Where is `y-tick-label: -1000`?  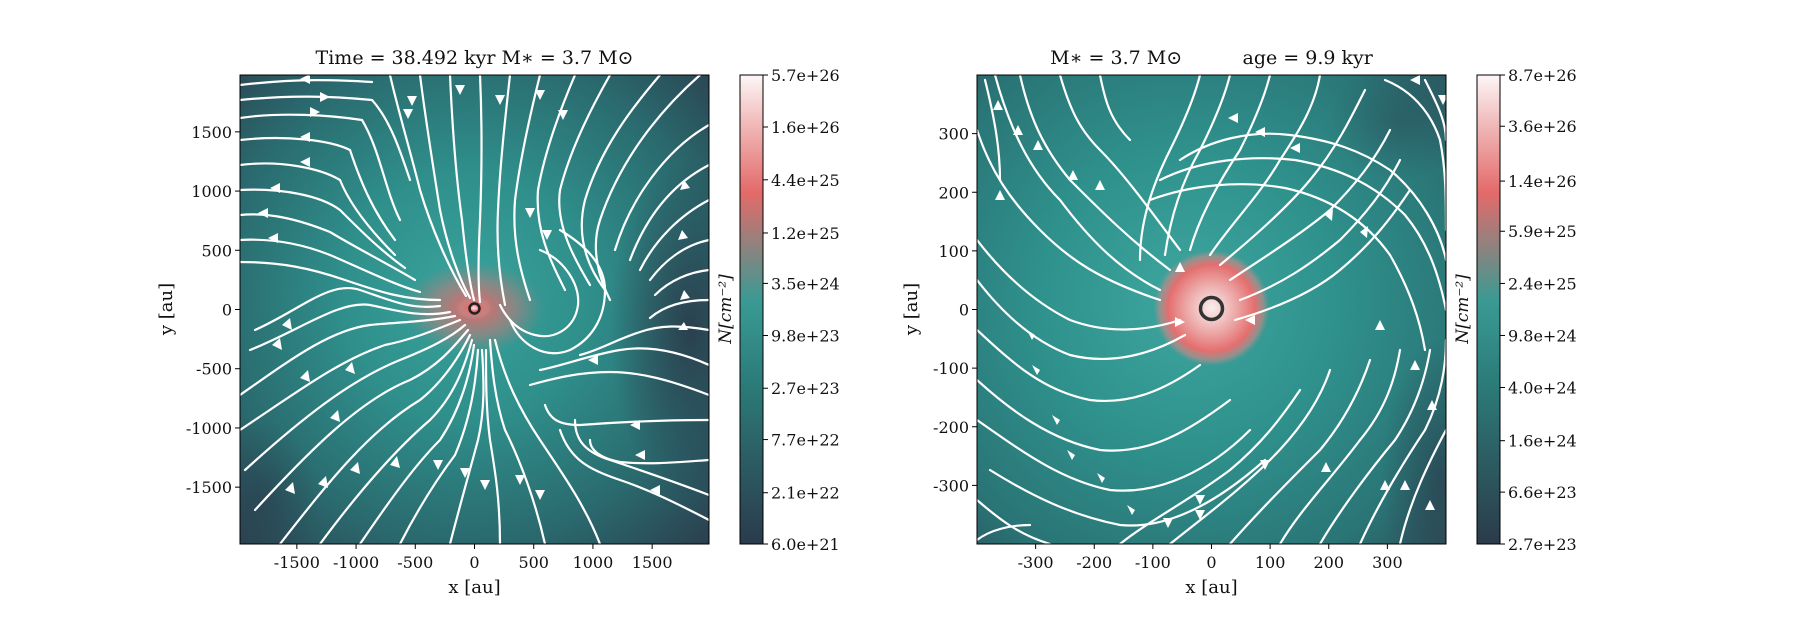 y-tick-label: -1000 is located at coordinates (209, 428).